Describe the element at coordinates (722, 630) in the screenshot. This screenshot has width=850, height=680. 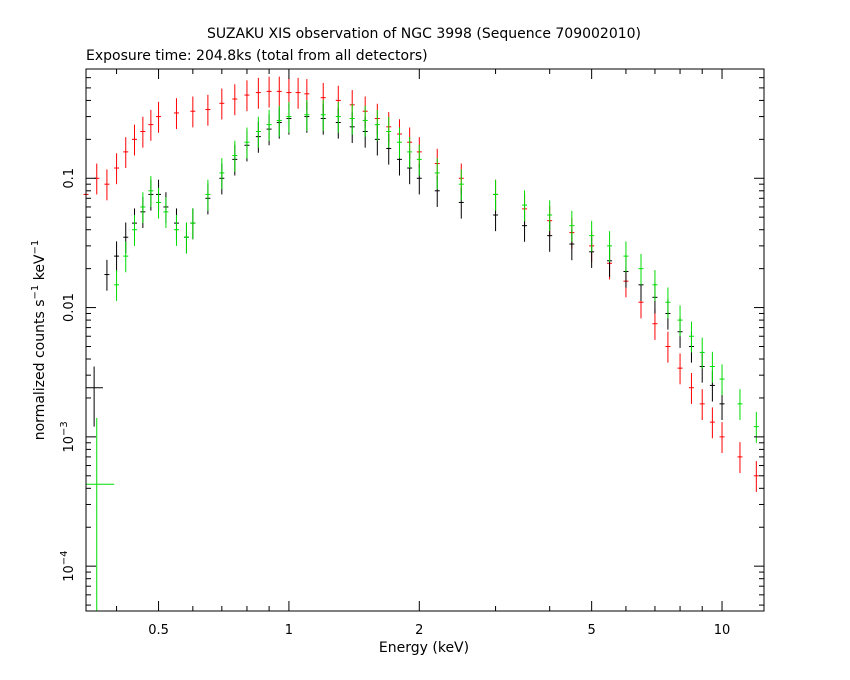
I see `x-tick-label: 10` at that location.